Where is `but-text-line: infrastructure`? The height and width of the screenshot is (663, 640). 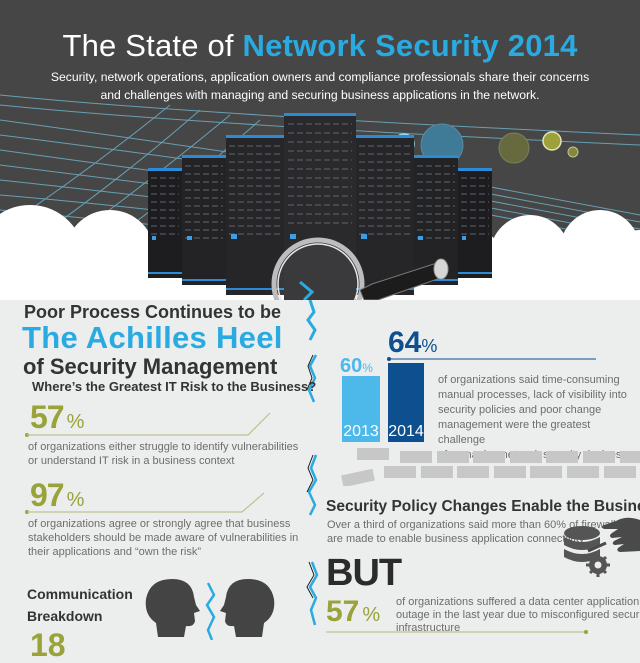
but-text-line: infrastructure is located at coordinates (428, 628).